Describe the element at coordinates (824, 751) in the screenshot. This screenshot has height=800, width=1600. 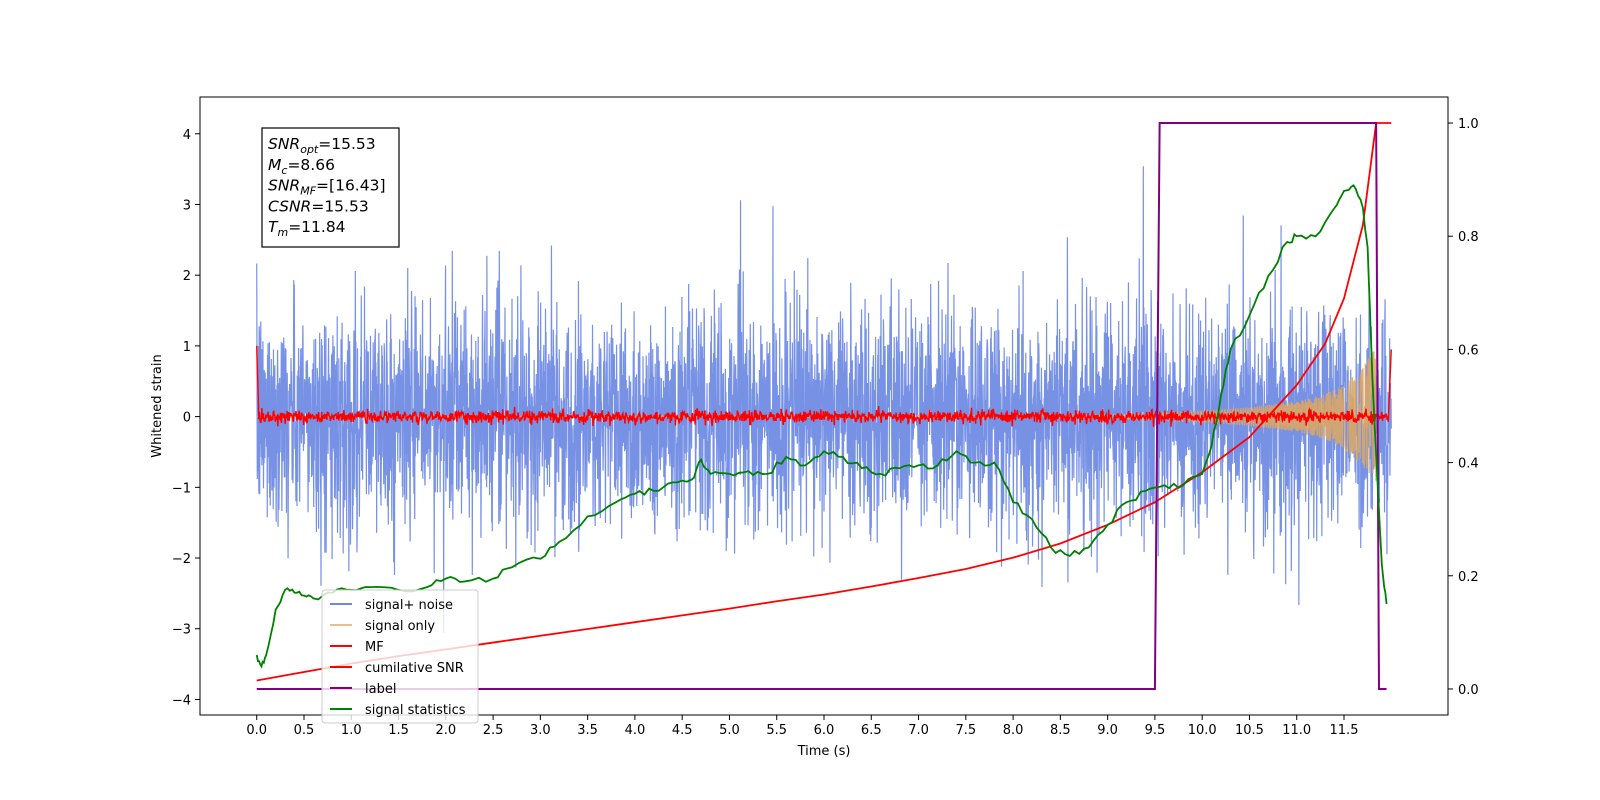
I see `x-axis-label: Time (s)` at that location.